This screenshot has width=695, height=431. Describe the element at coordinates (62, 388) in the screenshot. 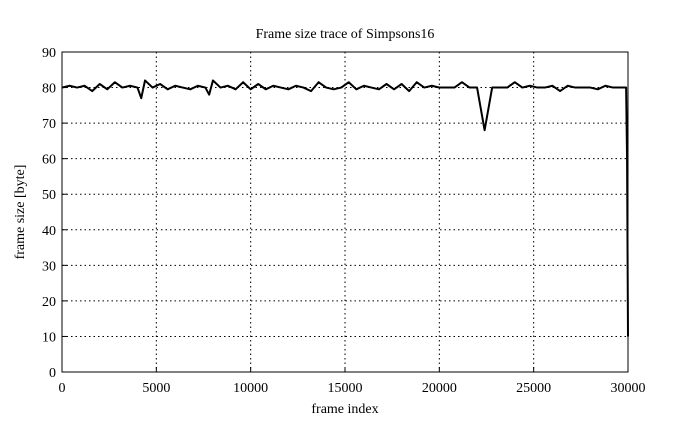

I see `x-tick-label: 0` at that location.